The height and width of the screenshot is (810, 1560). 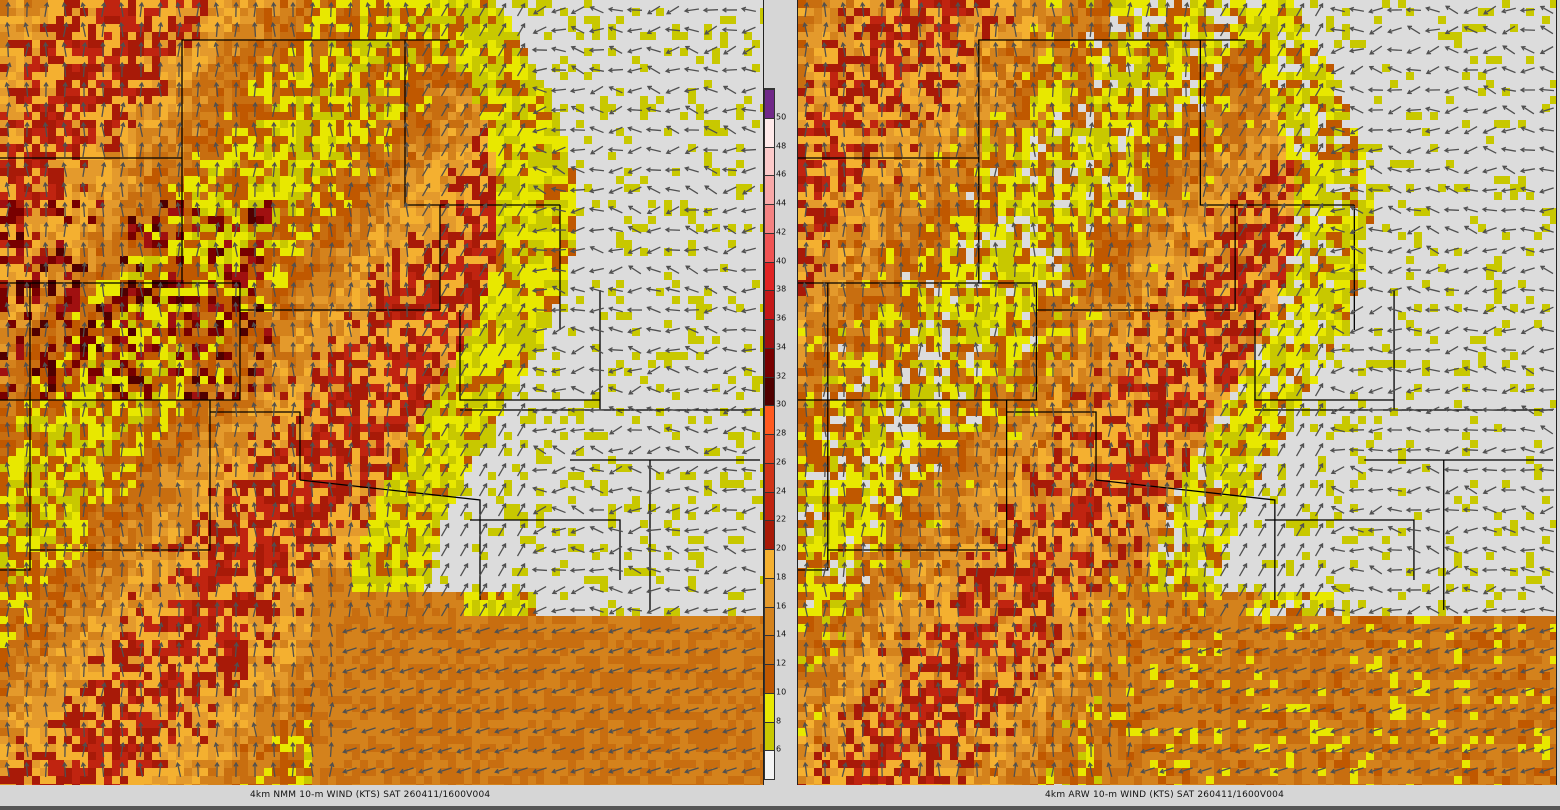 I want to click on colorbar-label: 36, so click(x=781, y=318).